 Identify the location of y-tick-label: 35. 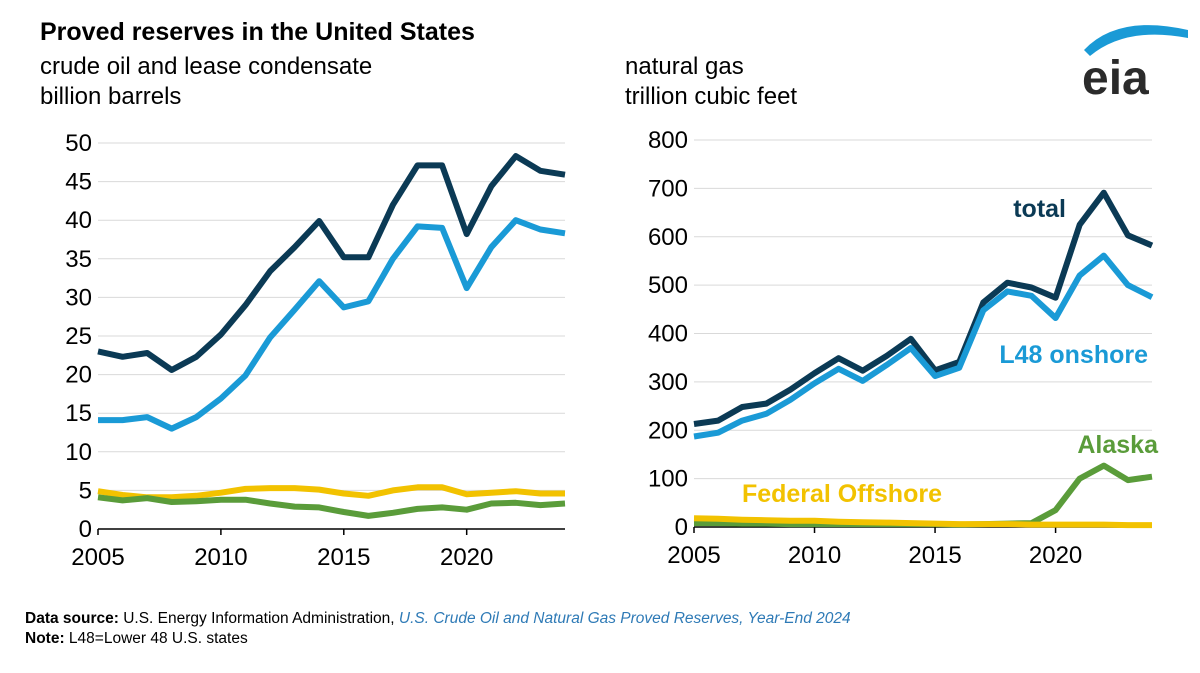
(78, 259).